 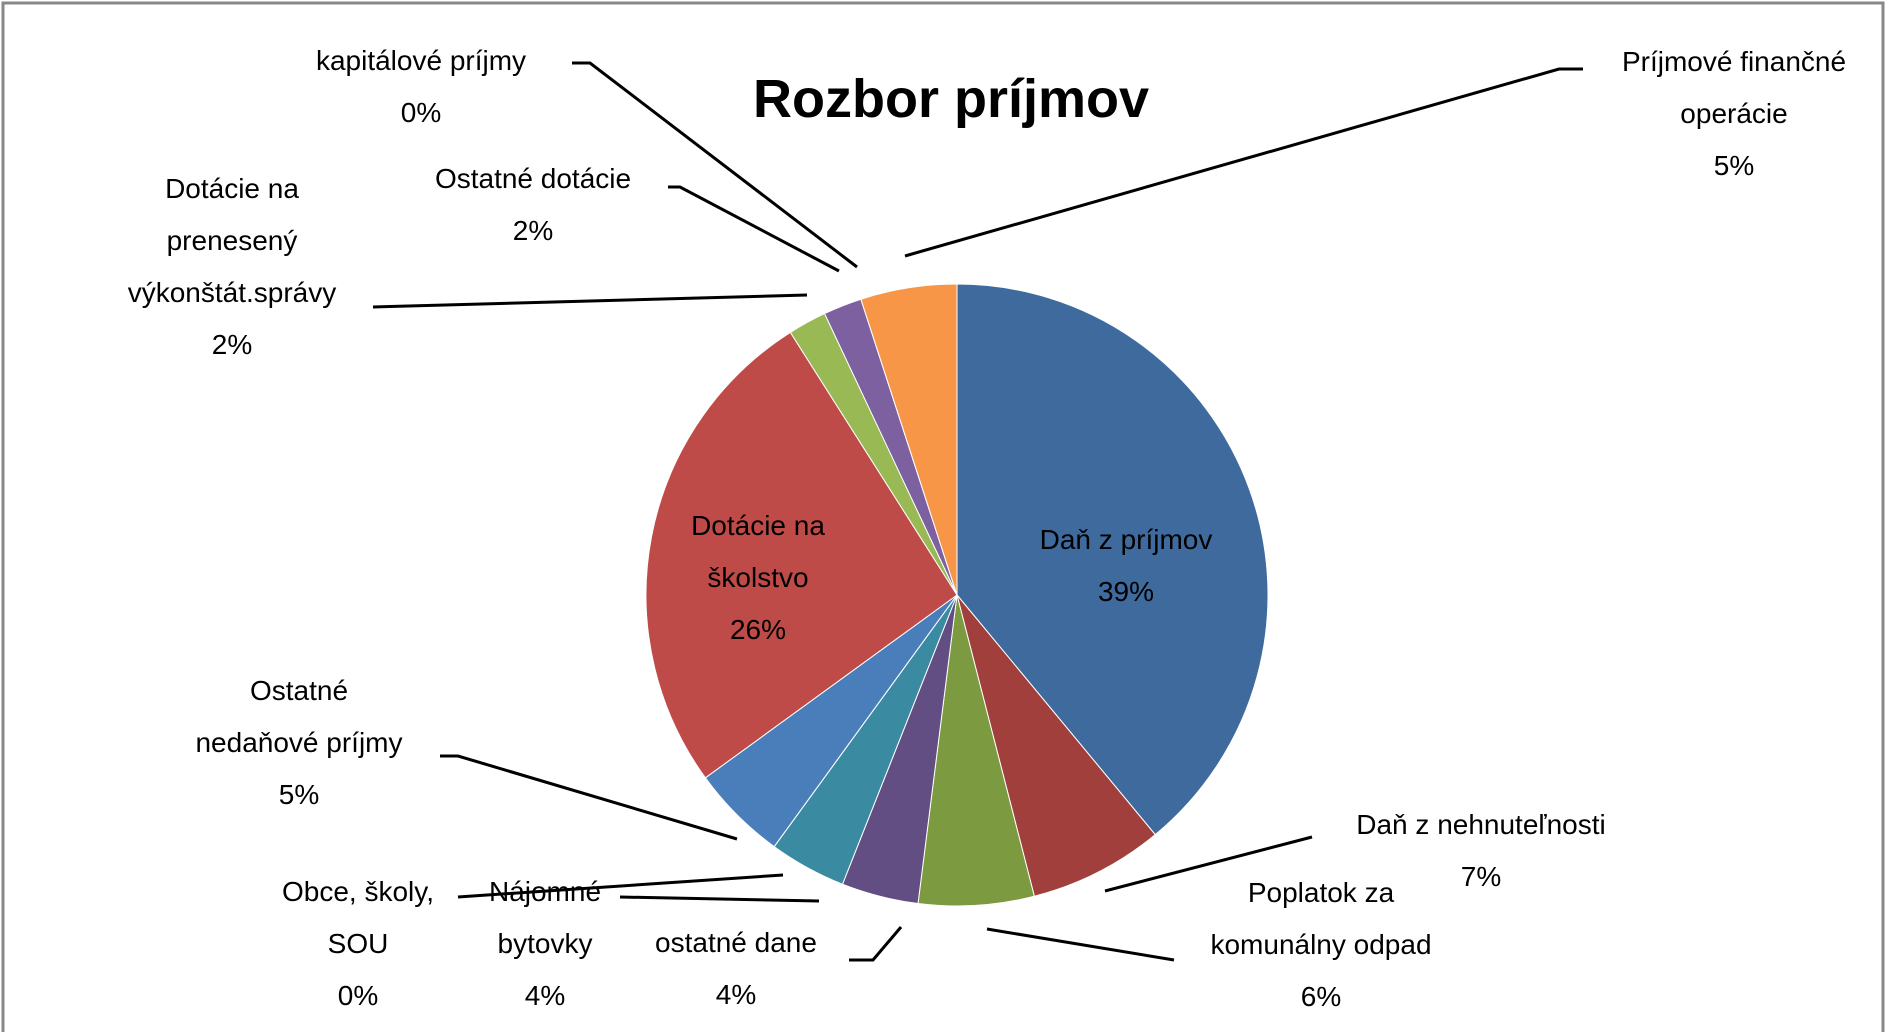 I want to click on data-label: Dotácie na prenesený výkonštát.správy 2%, so click(x=232, y=267).